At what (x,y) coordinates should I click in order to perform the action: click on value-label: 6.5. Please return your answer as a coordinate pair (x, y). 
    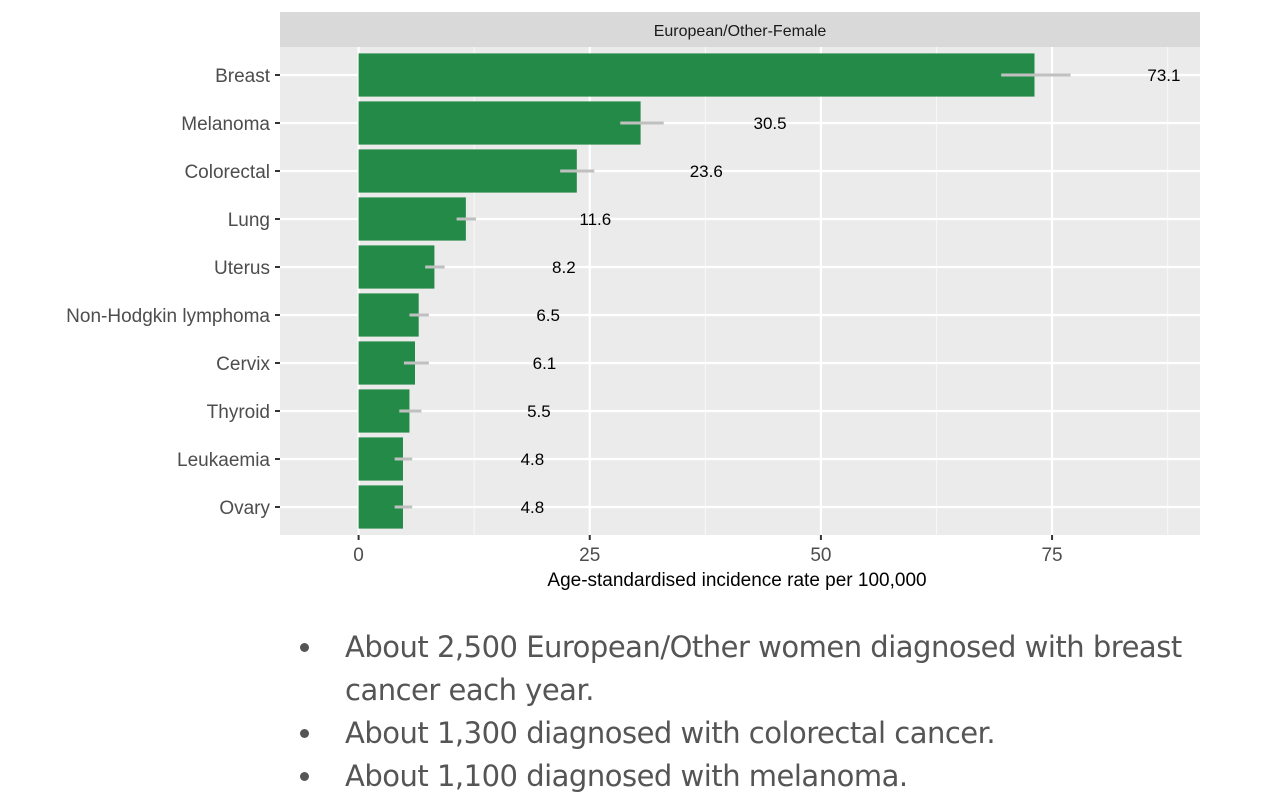
    Looking at the image, I should click on (548, 315).